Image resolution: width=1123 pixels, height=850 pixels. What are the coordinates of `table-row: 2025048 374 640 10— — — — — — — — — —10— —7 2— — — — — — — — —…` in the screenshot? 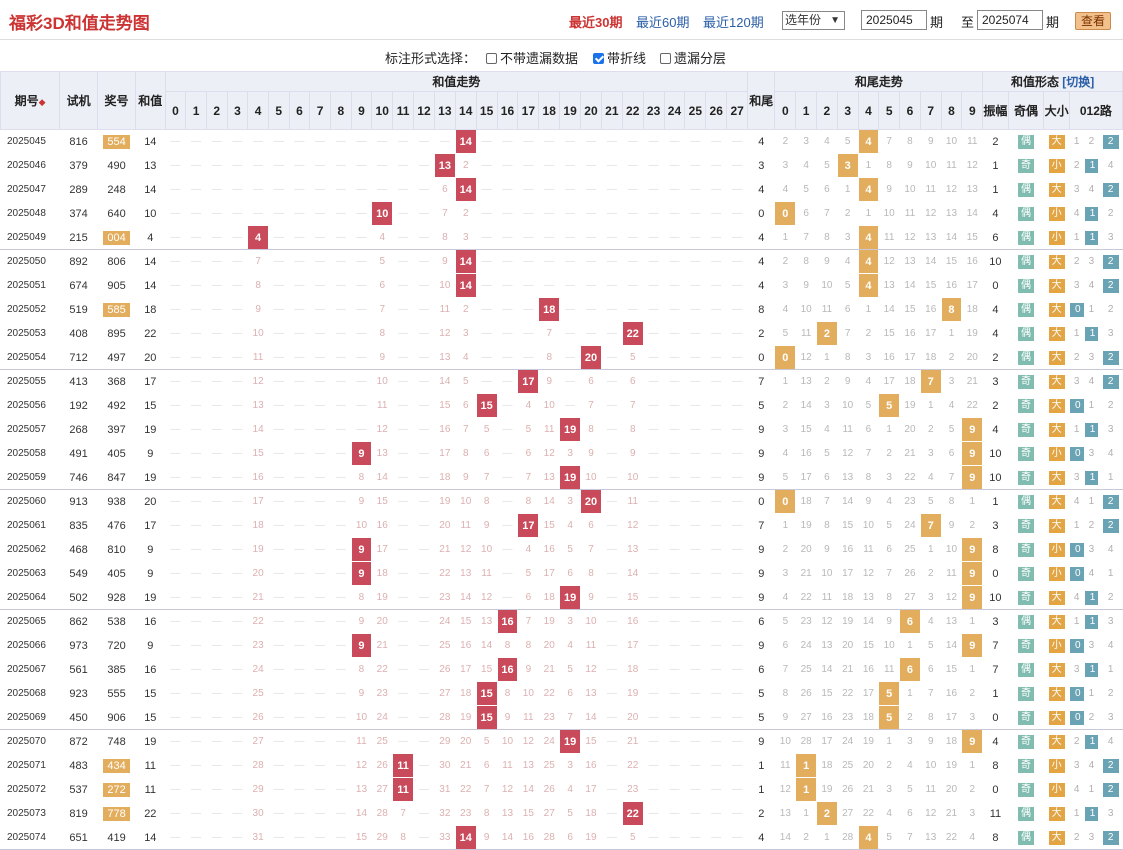 It's located at (561, 213).